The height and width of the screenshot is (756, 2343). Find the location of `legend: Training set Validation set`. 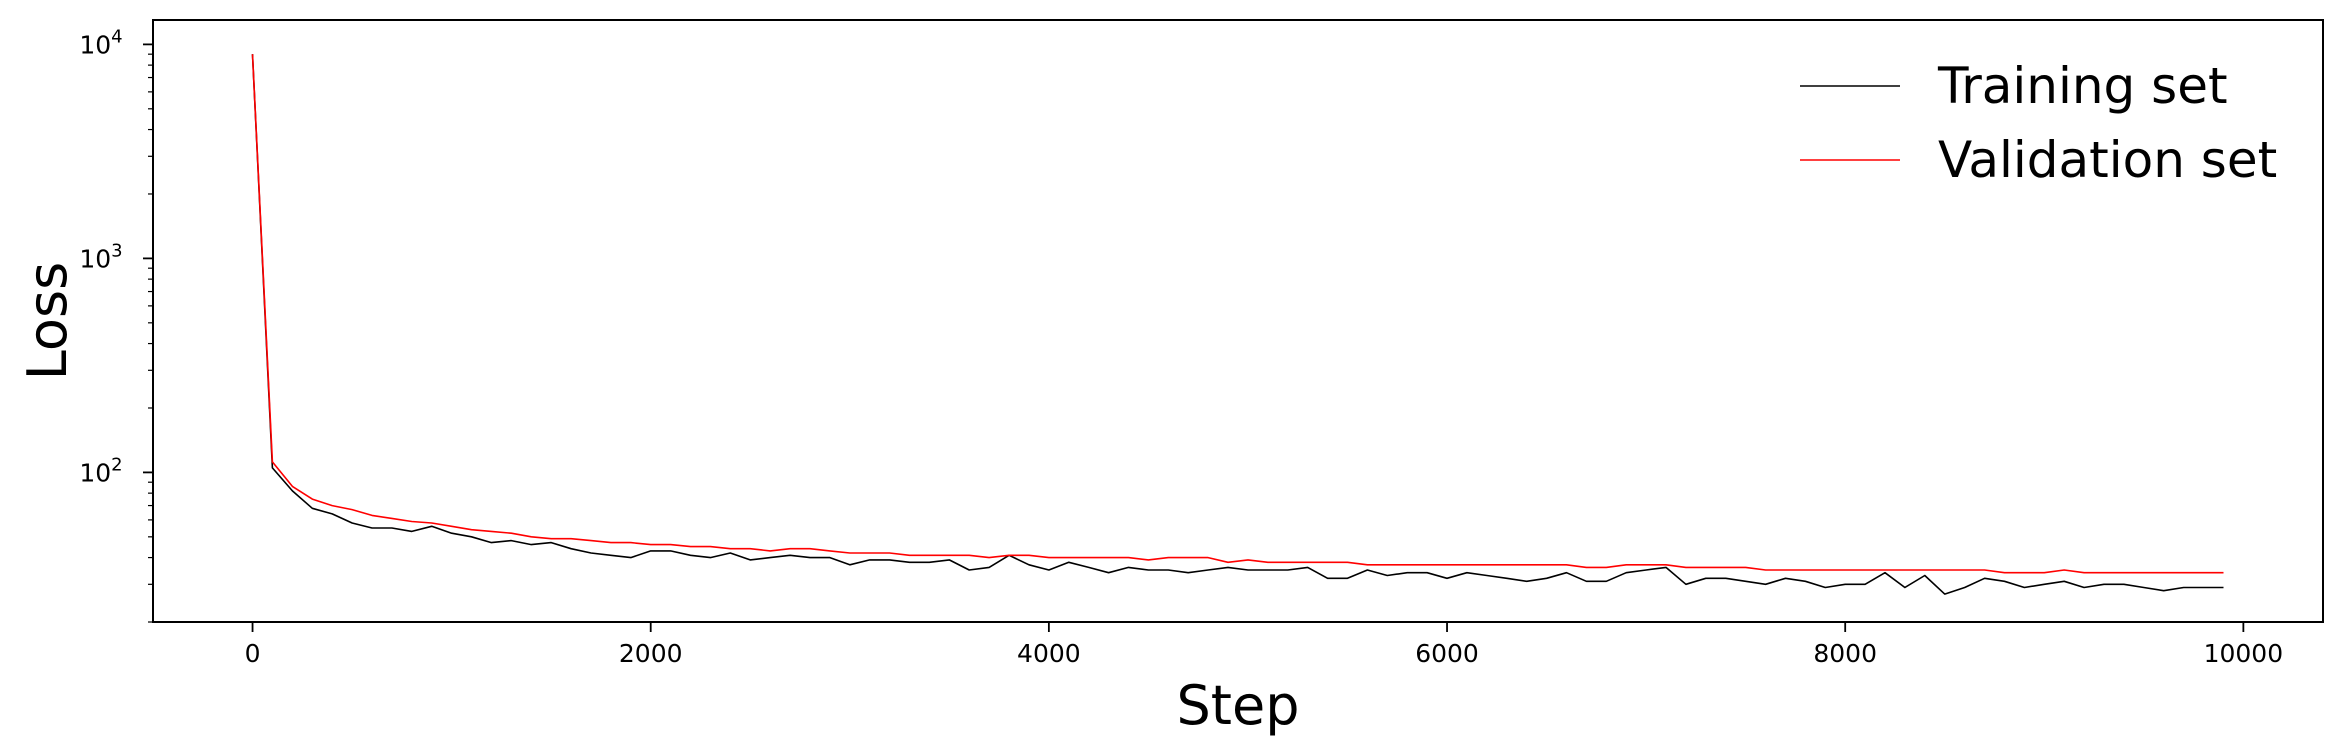

legend: Training set Validation set is located at coordinates (2038, 123).